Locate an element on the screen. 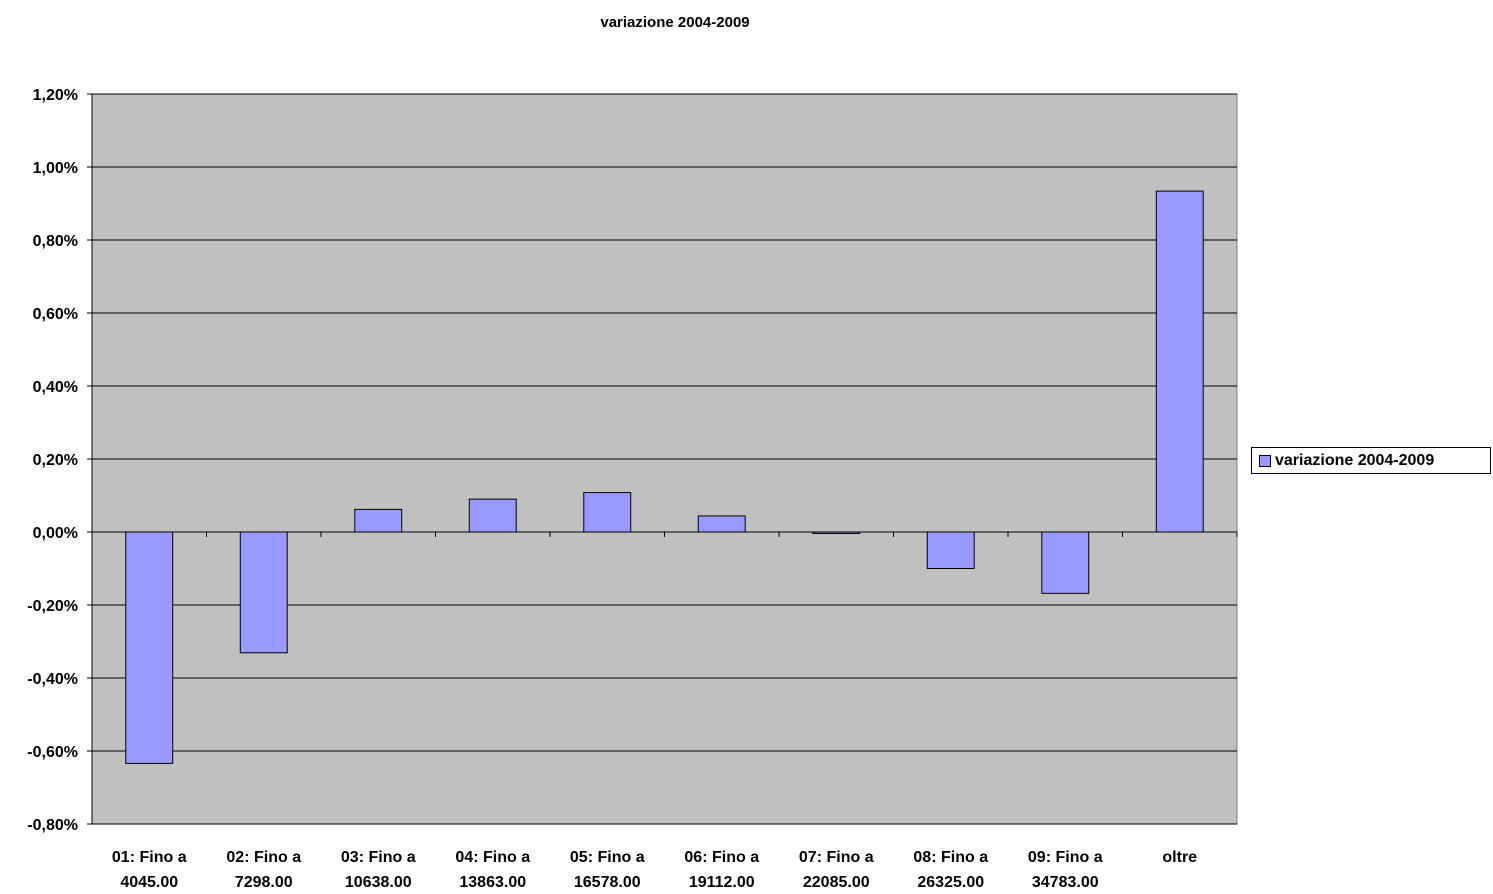  legend-swatch is located at coordinates (1265, 460).